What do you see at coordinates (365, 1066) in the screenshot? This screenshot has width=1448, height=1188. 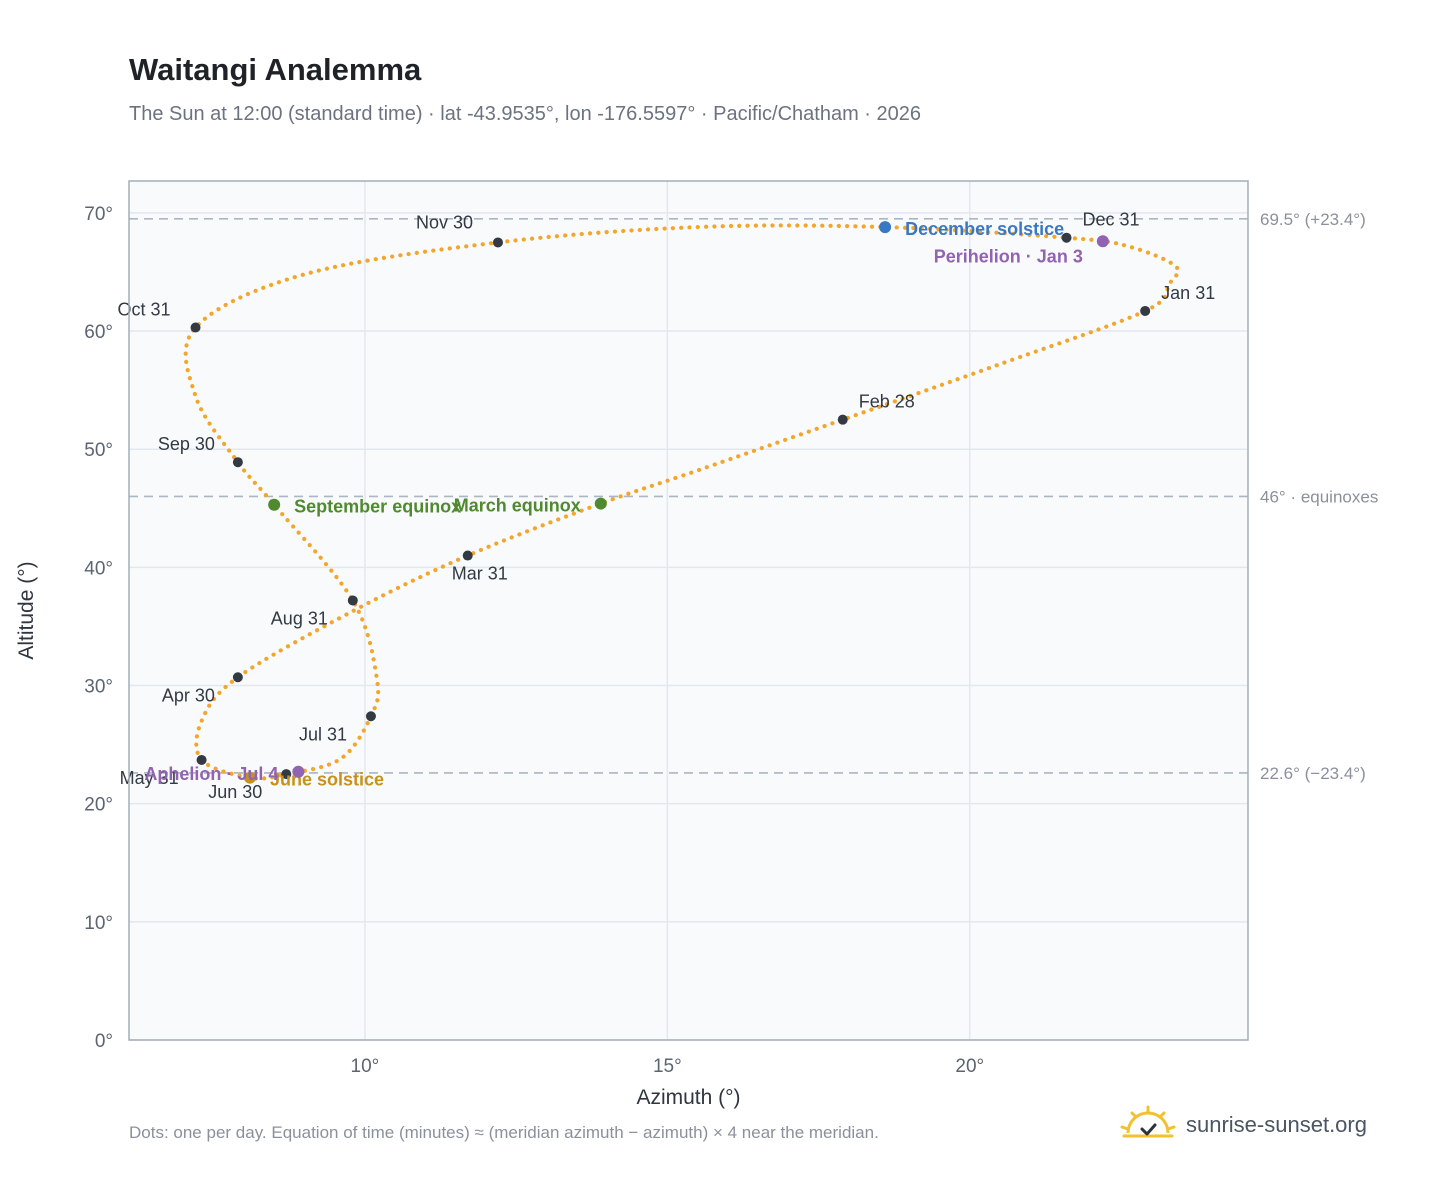 I see `x-tick-label: 10°` at bounding box center [365, 1066].